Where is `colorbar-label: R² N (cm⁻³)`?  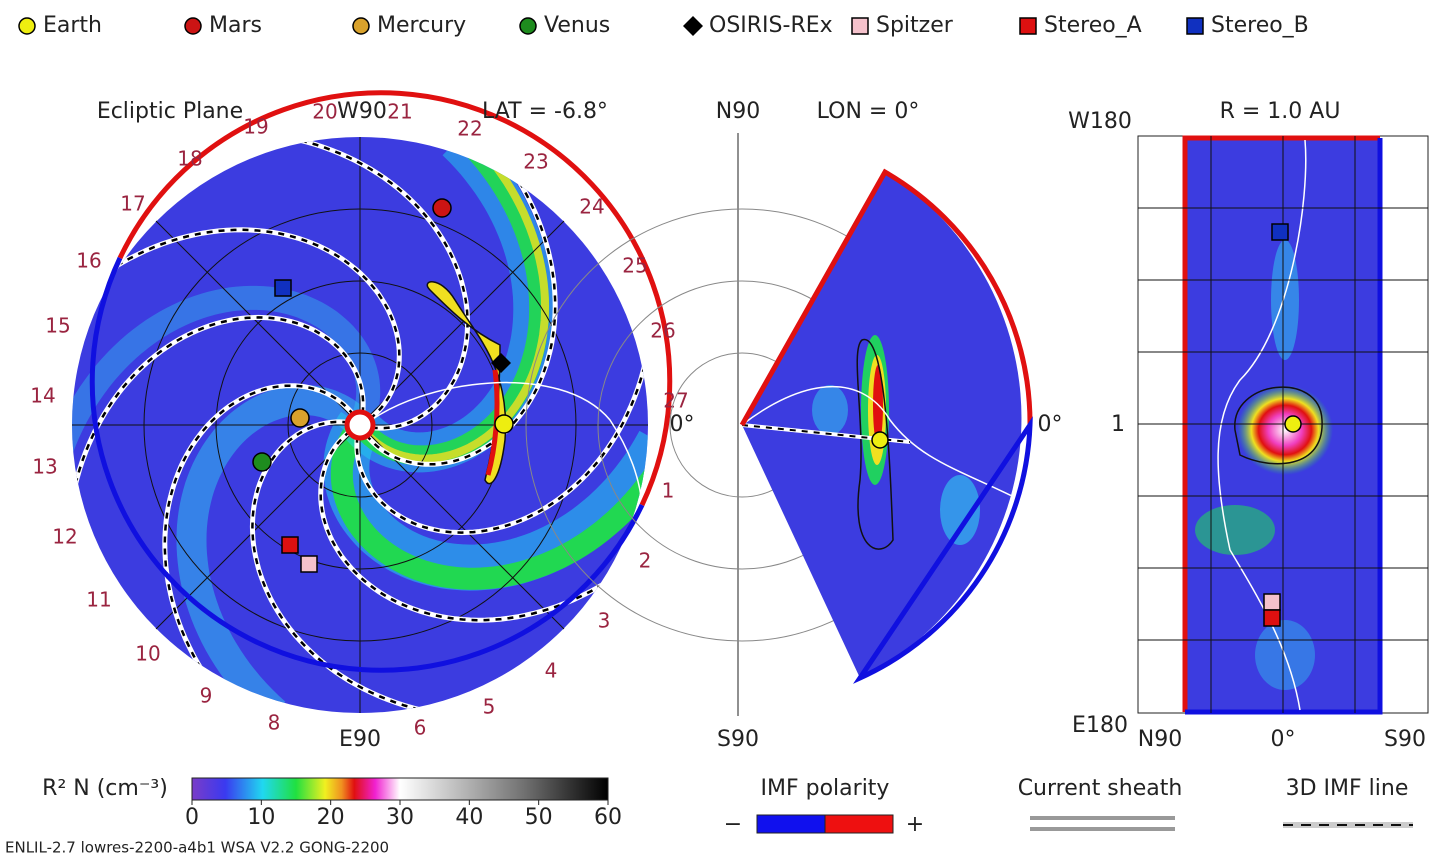
colorbar-label: R² N (cm⁻³) is located at coordinates (105, 788).